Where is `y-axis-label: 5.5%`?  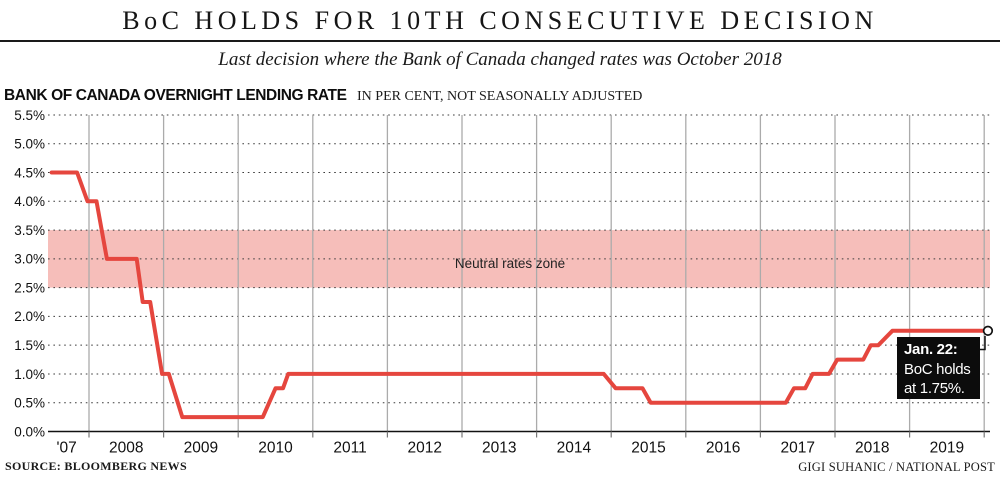 y-axis-label: 5.5% is located at coordinates (29, 115).